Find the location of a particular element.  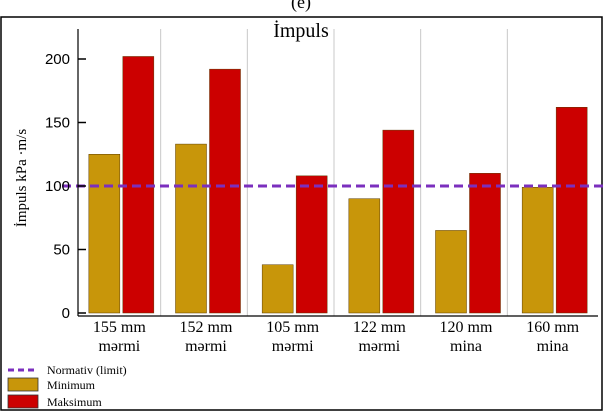

x-tick-label: 120 mm is located at coordinates (466, 327).